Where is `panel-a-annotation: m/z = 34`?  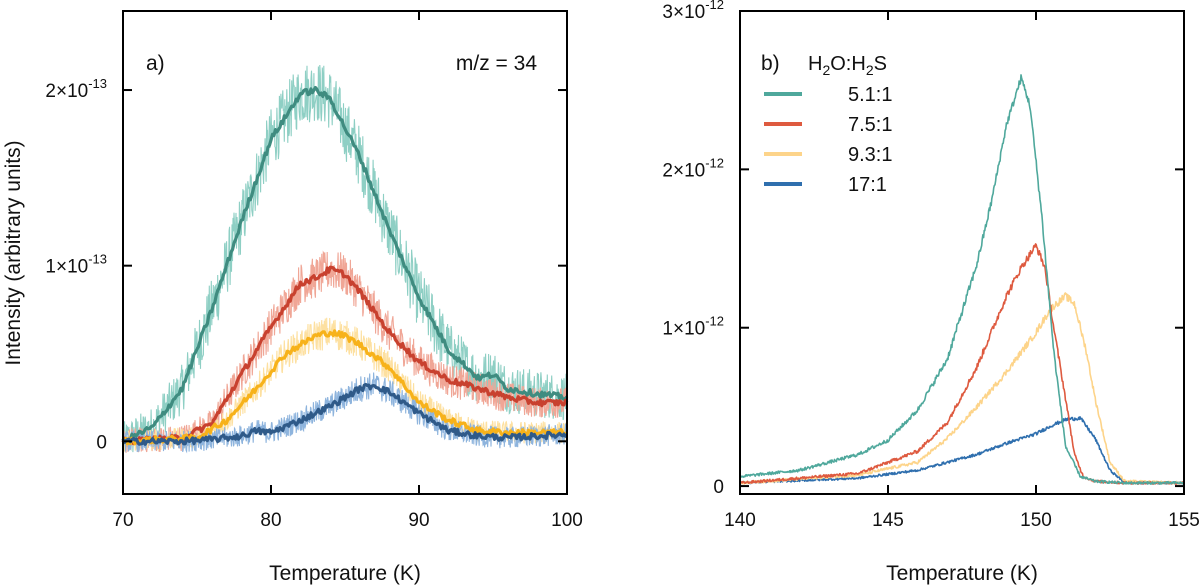
panel-a-annotation: m/z = 34 is located at coordinates (496, 63).